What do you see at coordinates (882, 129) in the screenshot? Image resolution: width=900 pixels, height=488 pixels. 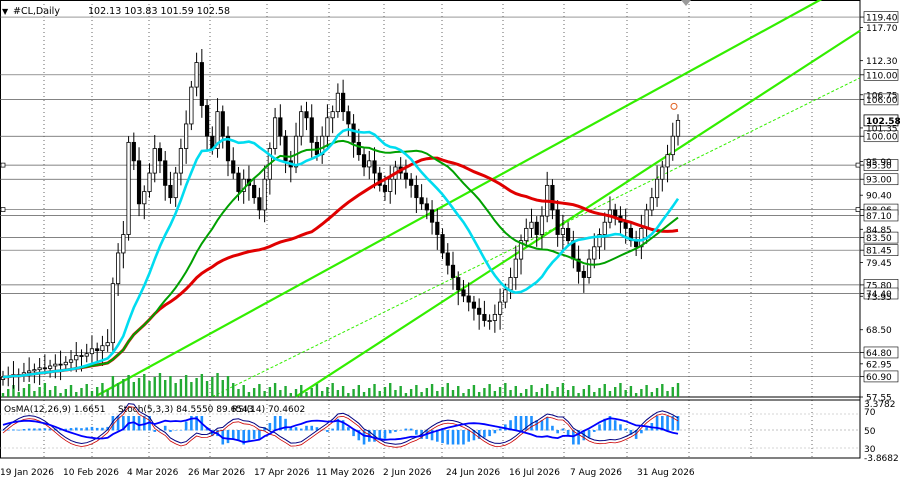 I see `y-axis-tick-label: 101.35` at bounding box center [882, 129].